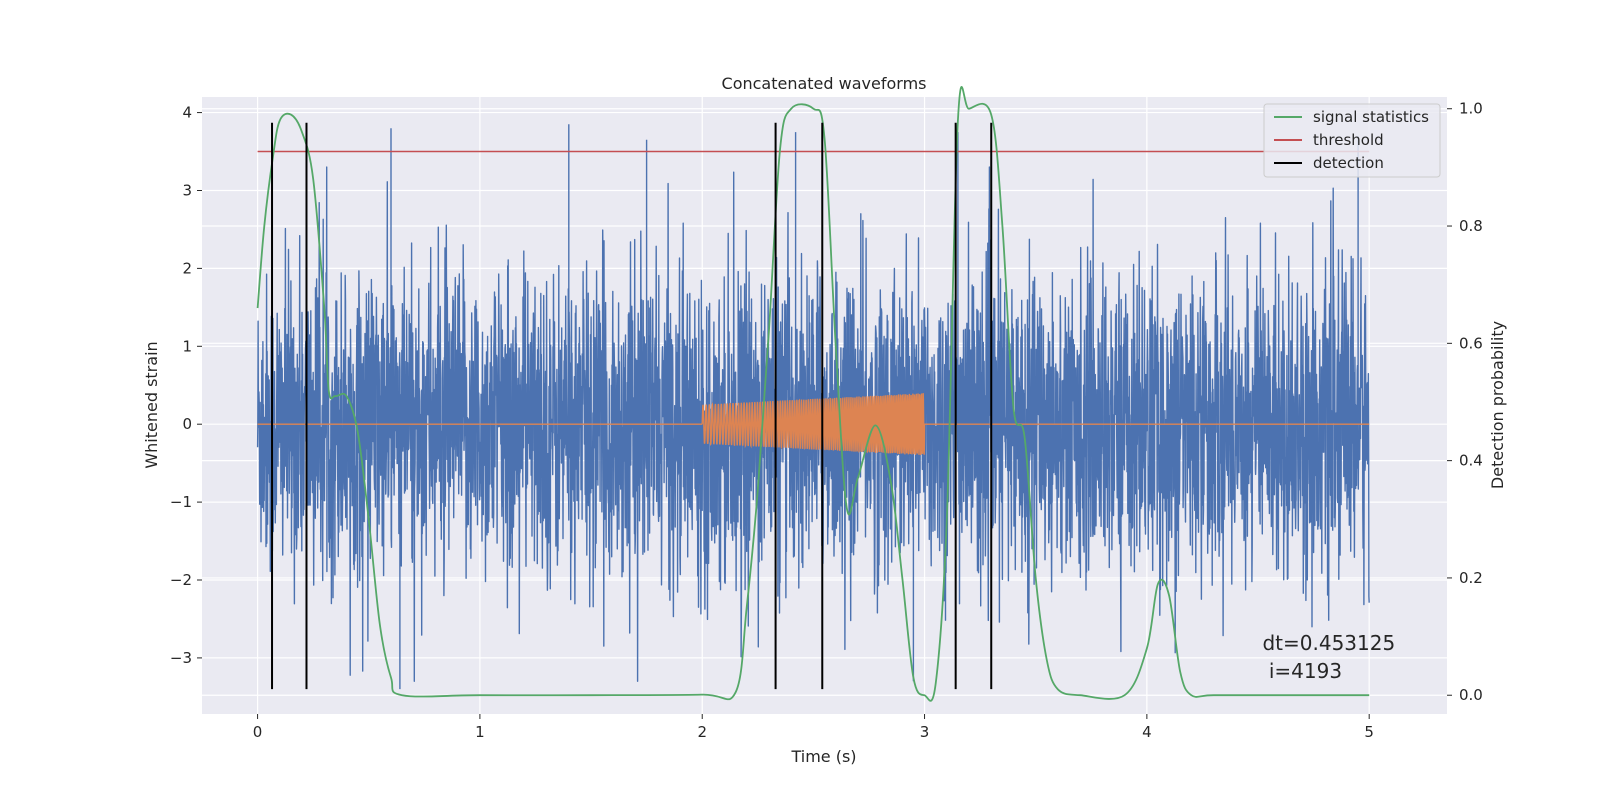  What do you see at coordinates (1302, 671) in the screenshot?
I see `annotation-index: i=4193` at bounding box center [1302, 671].